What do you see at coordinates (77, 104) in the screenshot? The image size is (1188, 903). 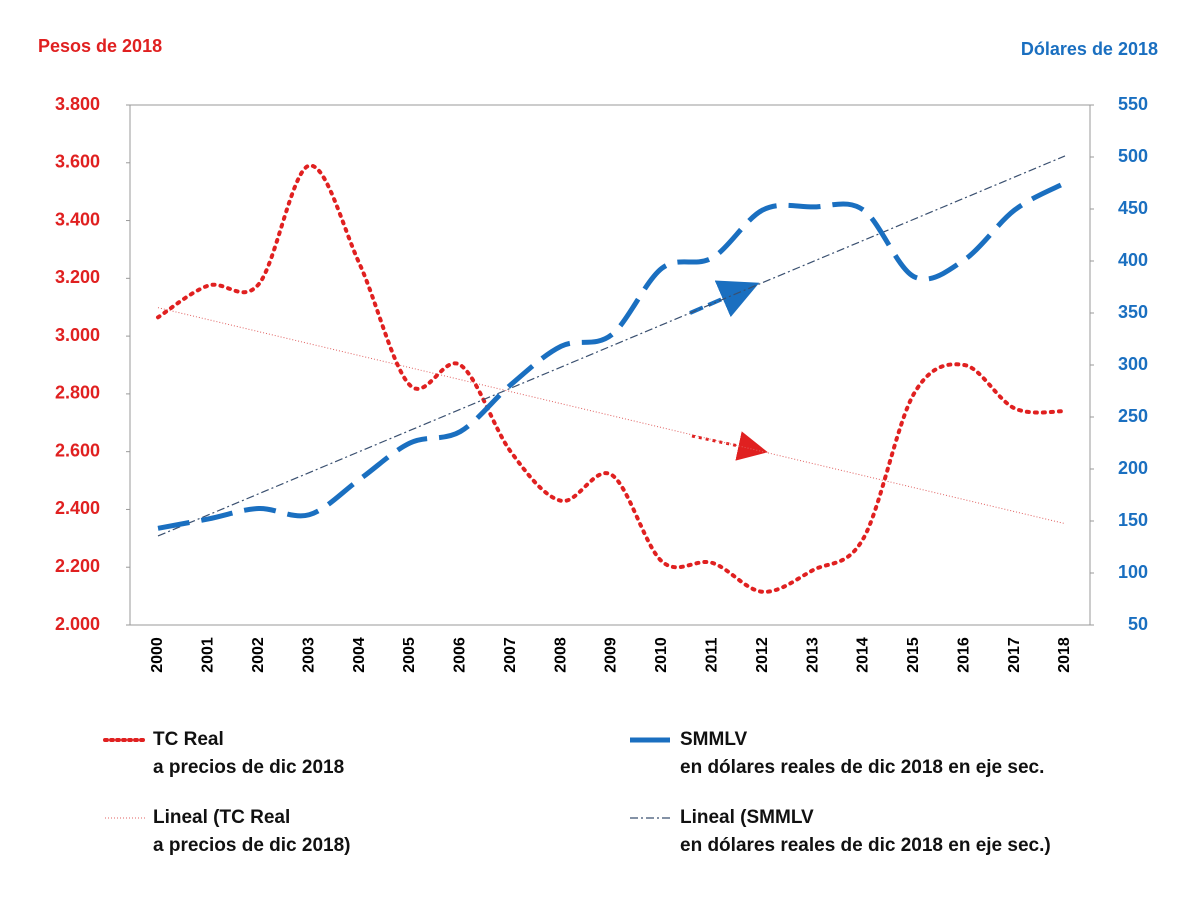 I see `y-tick-label: 3.800` at bounding box center [77, 104].